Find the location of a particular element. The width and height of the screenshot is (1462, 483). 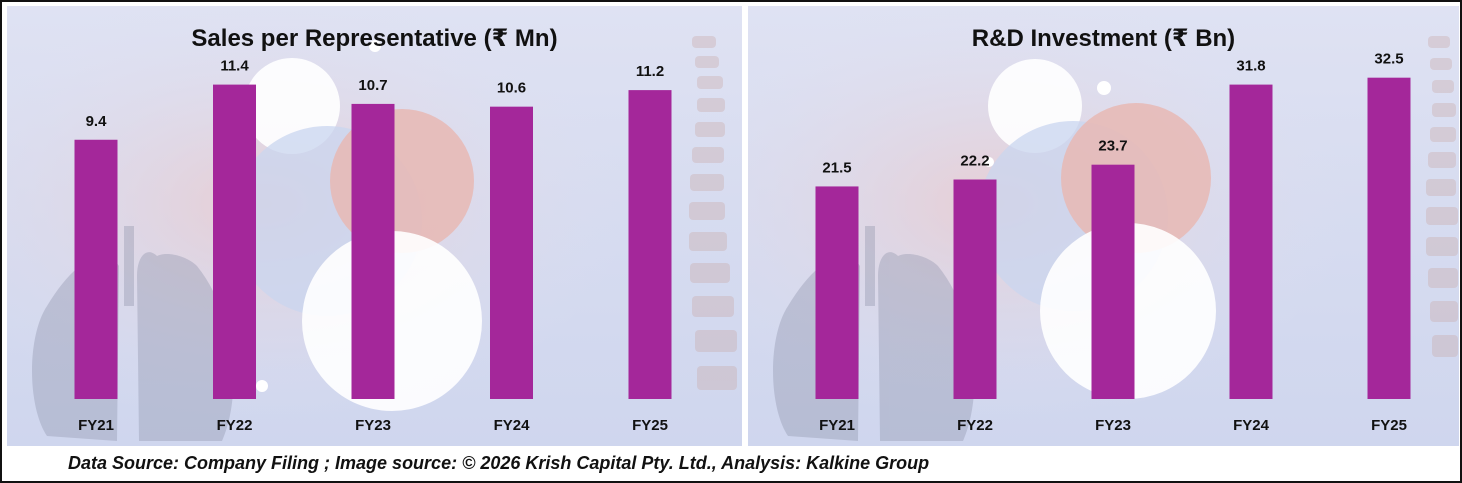

data-label-fy25: 32.5 is located at coordinates (1388, 59).